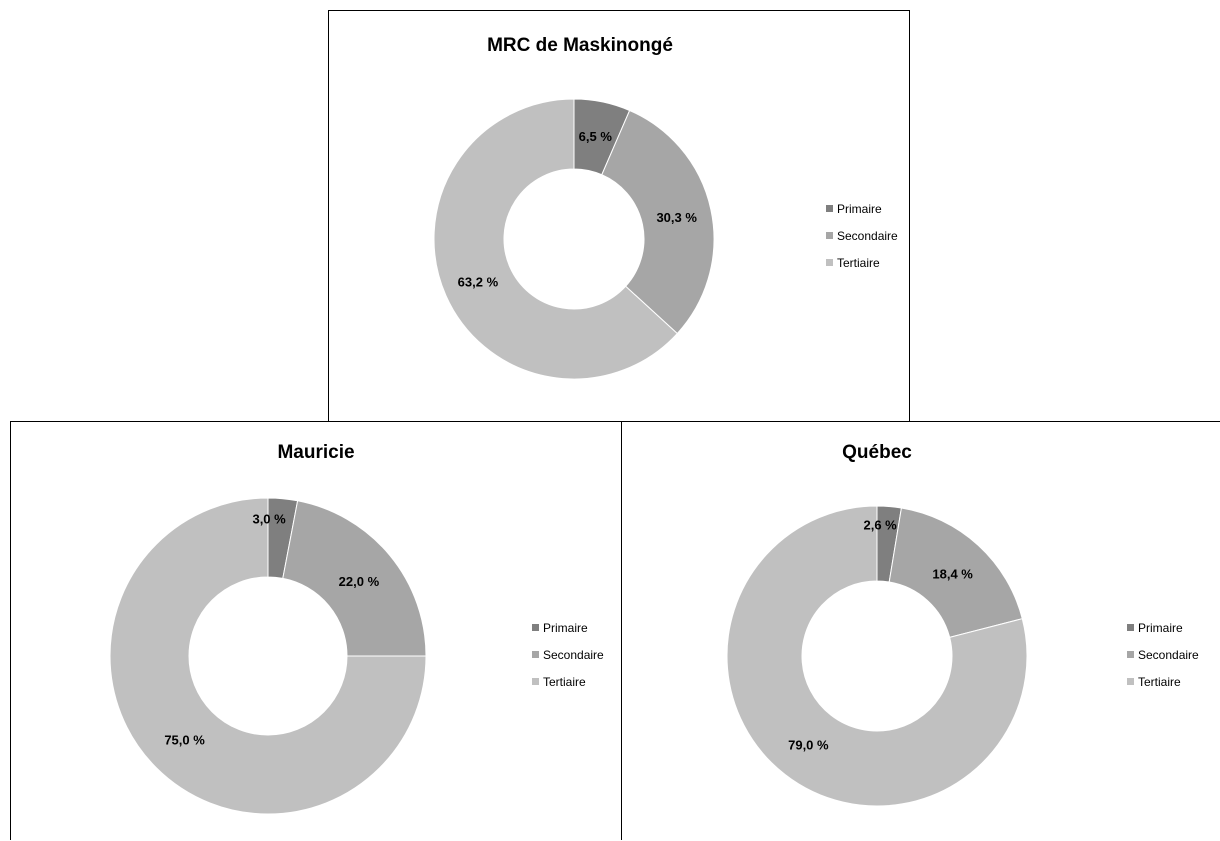  What do you see at coordinates (952, 573) in the screenshot?
I see `data-label-secondaire: 18,4 %` at bounding box center [952, 573].